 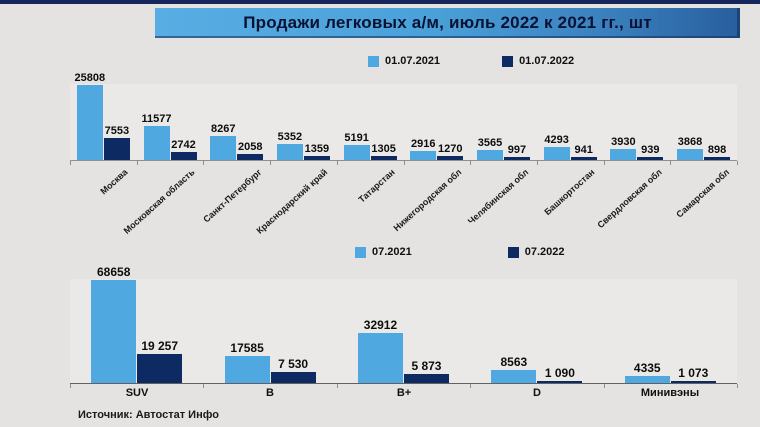 I want to click on bar-group-Москва: 25808 7553, so click(x=102, y=115).